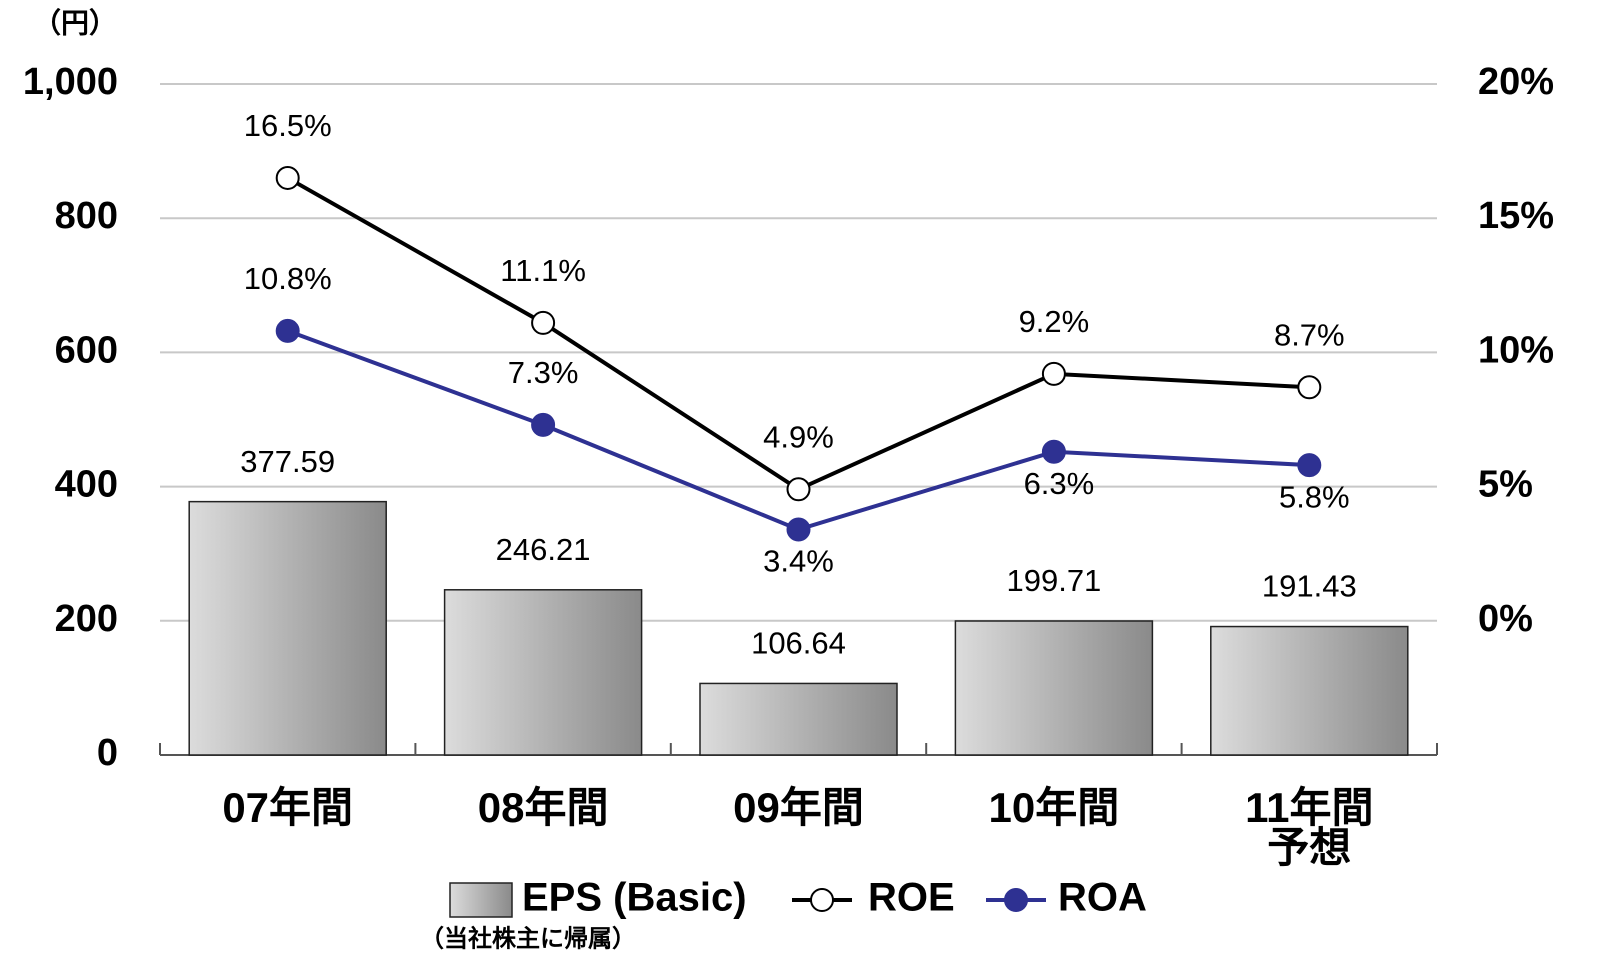 This screenshot has width=1604, height=980. Describe the element at coordinates (543, 372) in the screenshot. I see `data-label: 7.3%` at that location.